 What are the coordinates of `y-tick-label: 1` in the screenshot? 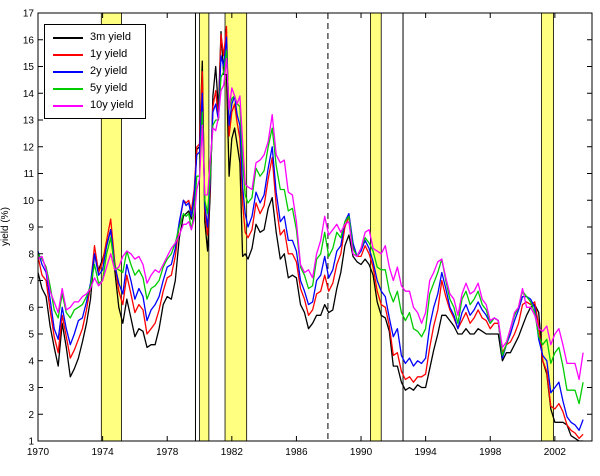 It's located at (31, 442).